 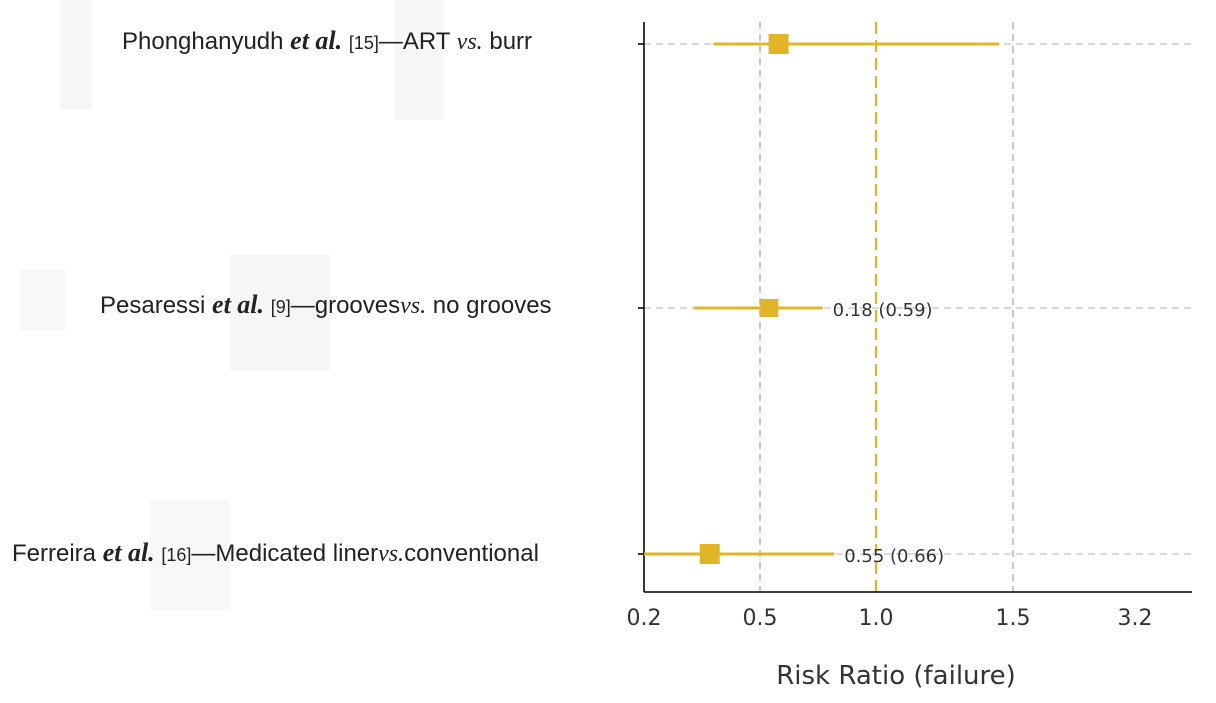 I want to click on x-tick-label: 1.5, so click(x=1013, y=618).